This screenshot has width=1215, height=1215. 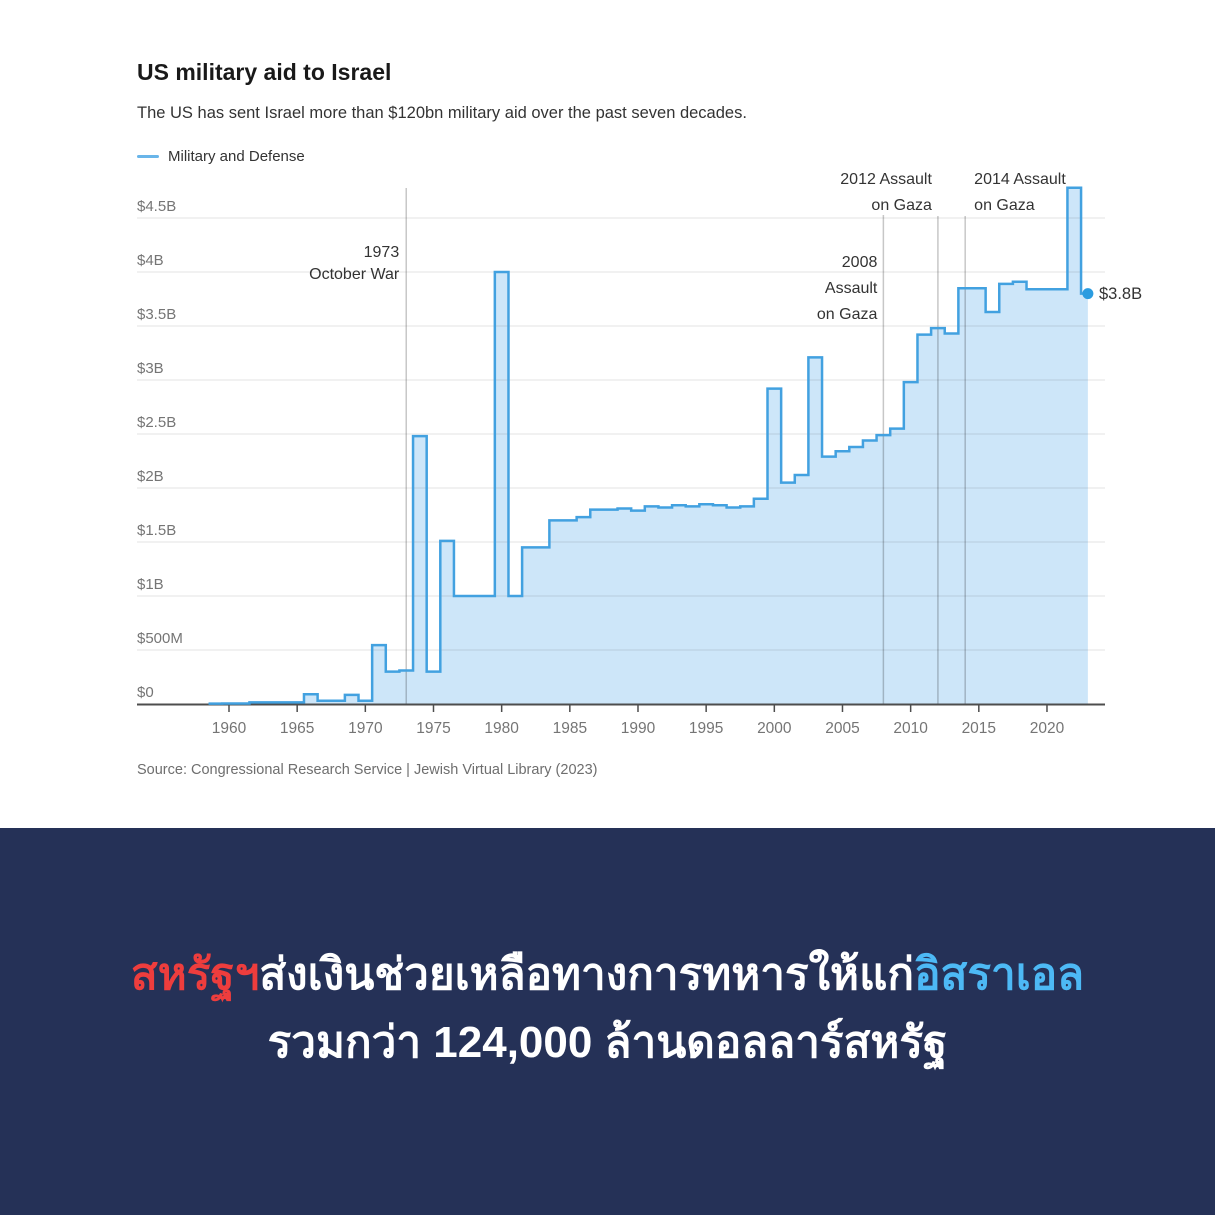 What do you see at coordinates (160, 638) in the screenshot?
I see `y-axis-label: $500M` at bounding box center [160, 638].